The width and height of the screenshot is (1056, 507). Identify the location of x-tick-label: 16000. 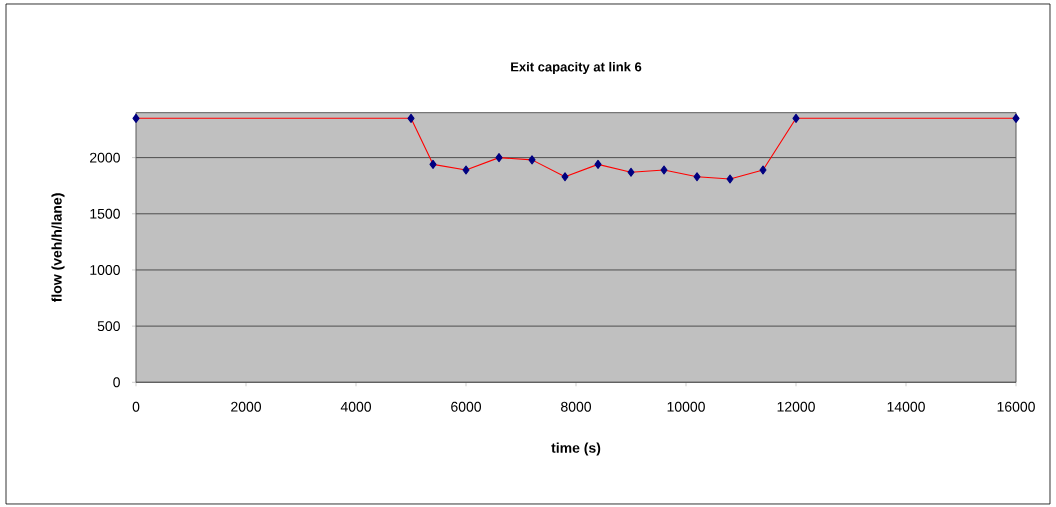
(1016, 406).